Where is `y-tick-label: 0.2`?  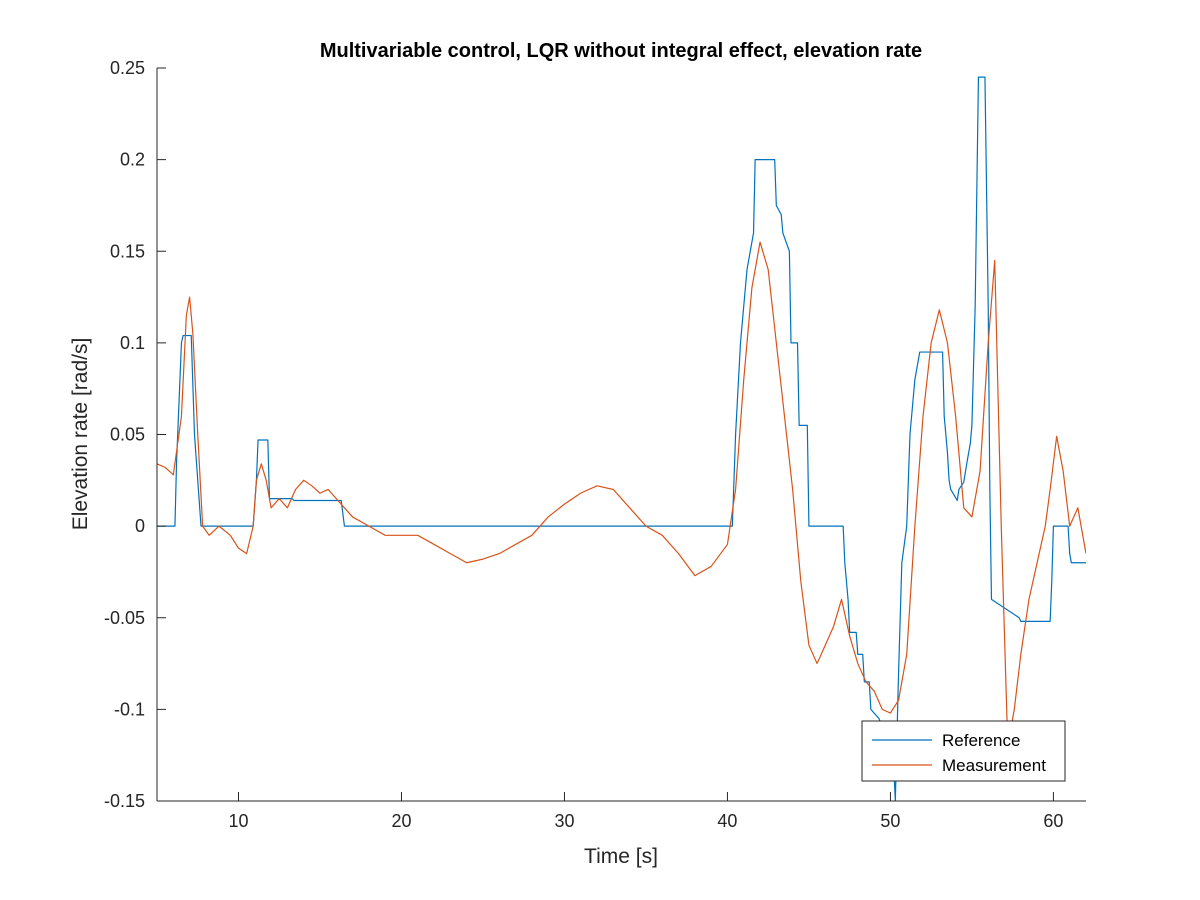 y-tick-label: 0.2 is located at coordinates (132, 160).